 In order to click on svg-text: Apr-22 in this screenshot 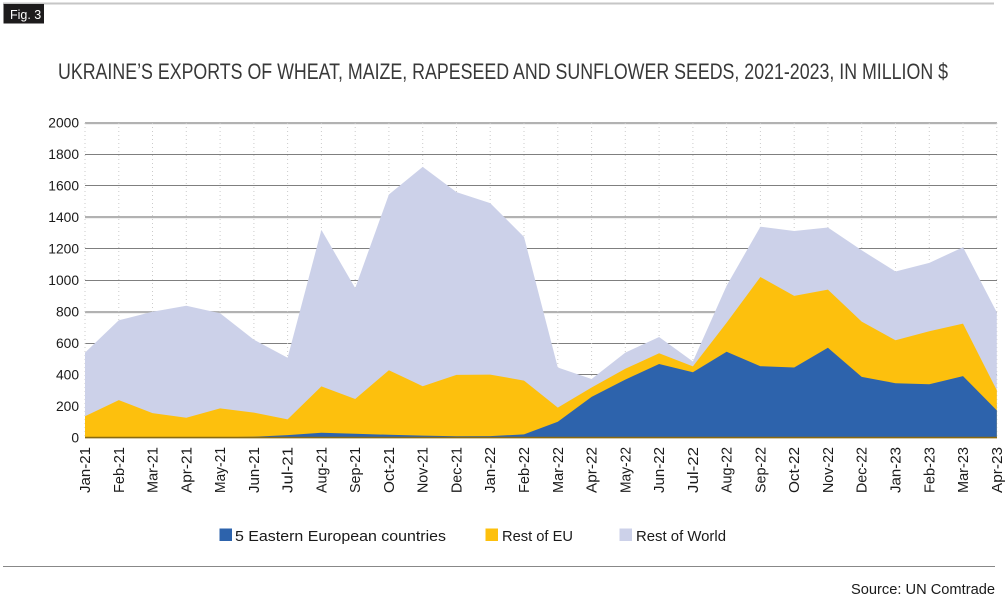, I will do `click(593, 470)`.